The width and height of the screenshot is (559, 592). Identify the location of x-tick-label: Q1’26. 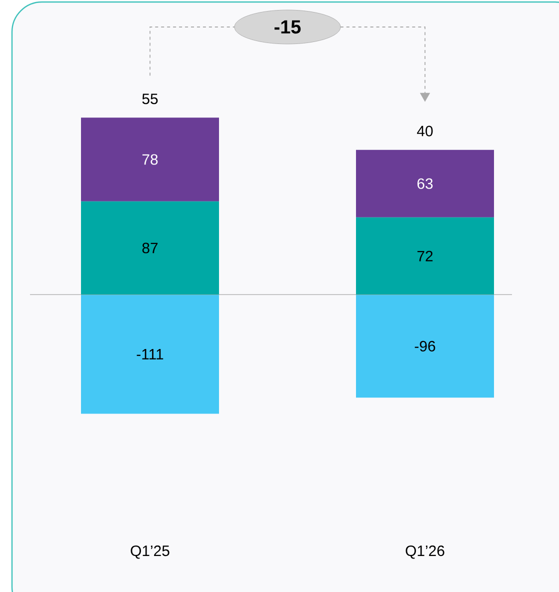
(425, 552).